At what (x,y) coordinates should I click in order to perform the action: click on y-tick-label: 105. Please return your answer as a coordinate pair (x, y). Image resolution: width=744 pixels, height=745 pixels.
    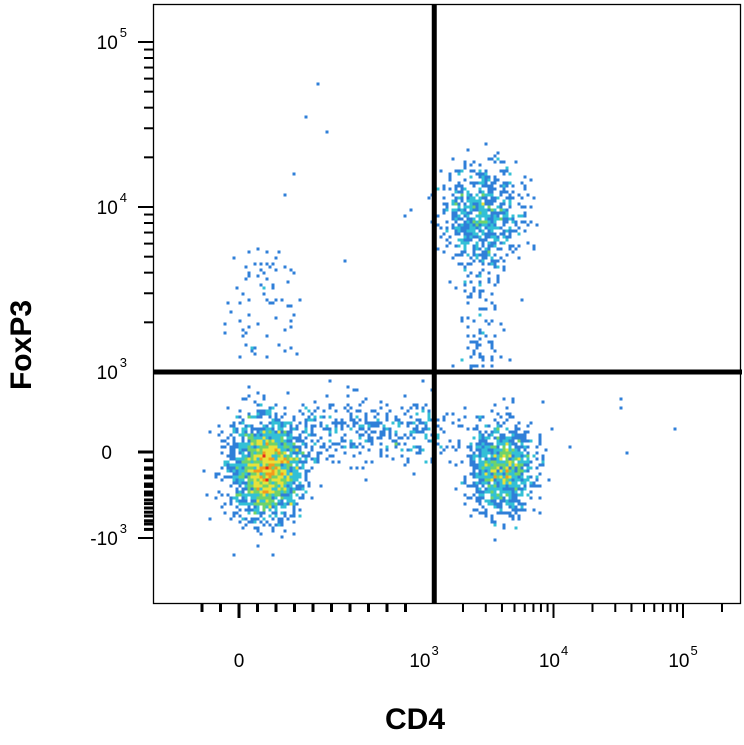
    Looking at the image, I should click on (112, 39).